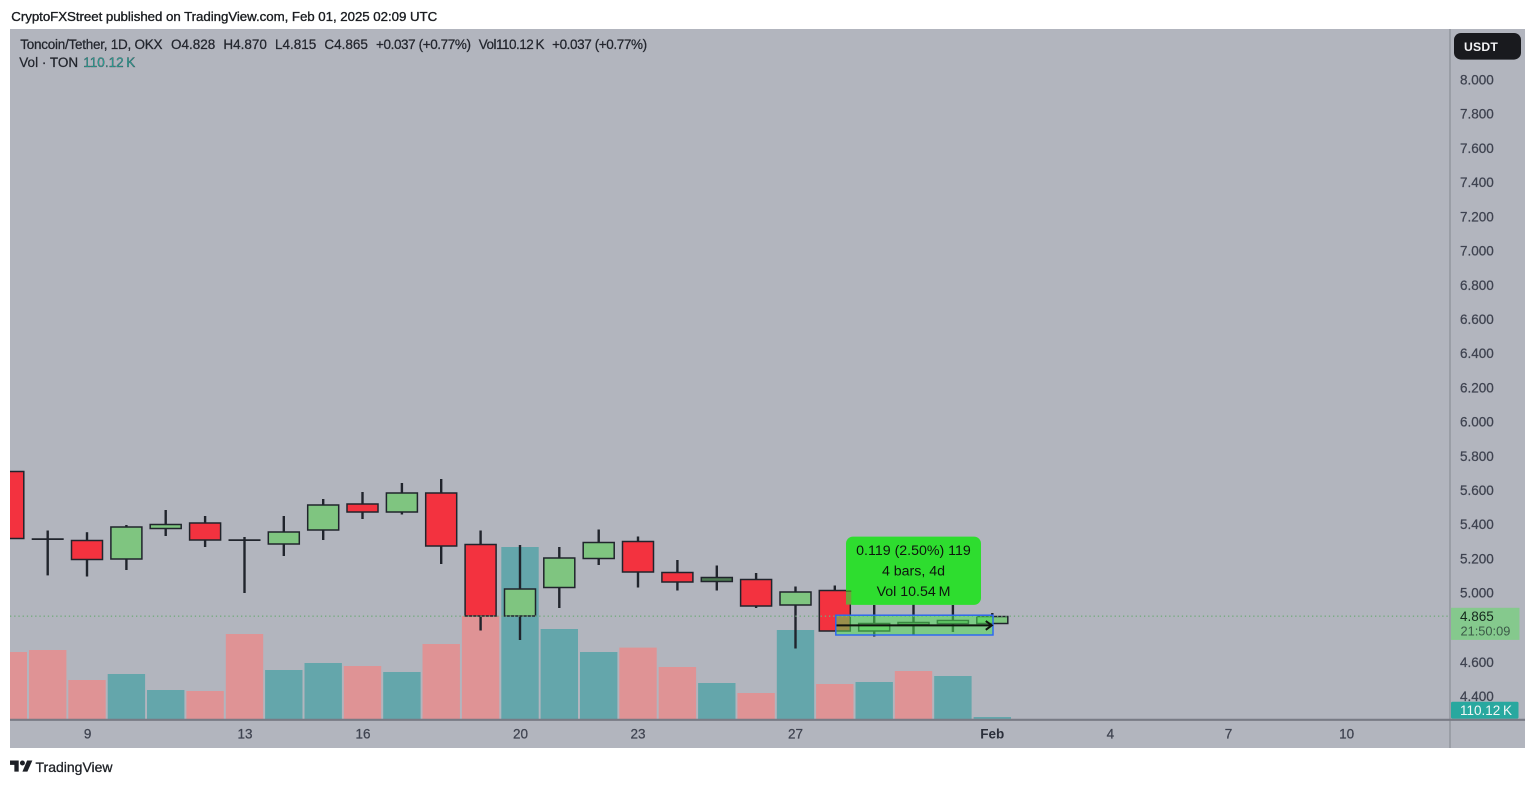  I want to click on svg-text: 10, so click(1346, 733).